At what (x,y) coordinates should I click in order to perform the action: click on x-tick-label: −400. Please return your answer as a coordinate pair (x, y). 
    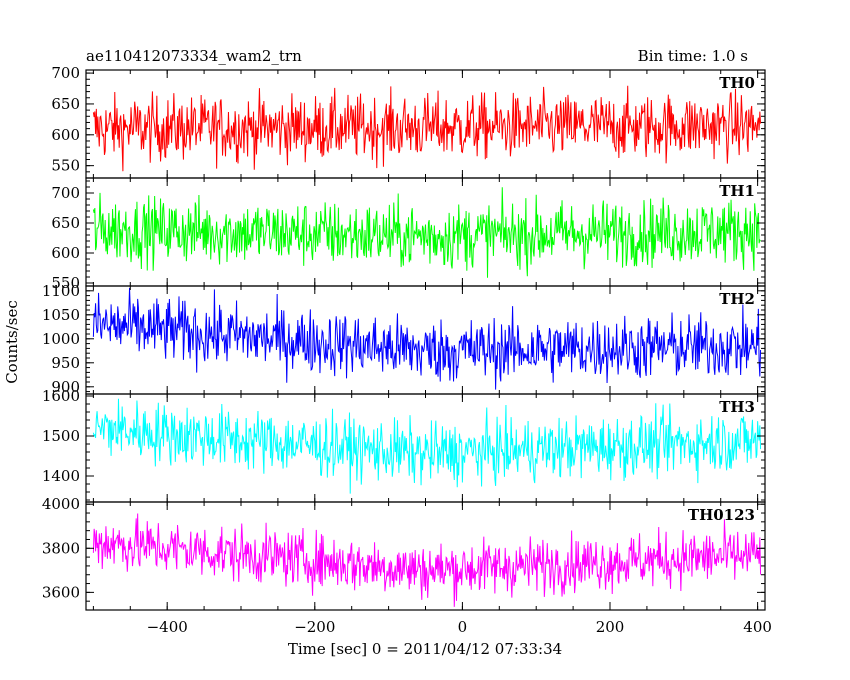
    Looking at the image, I should click on (167, 627).